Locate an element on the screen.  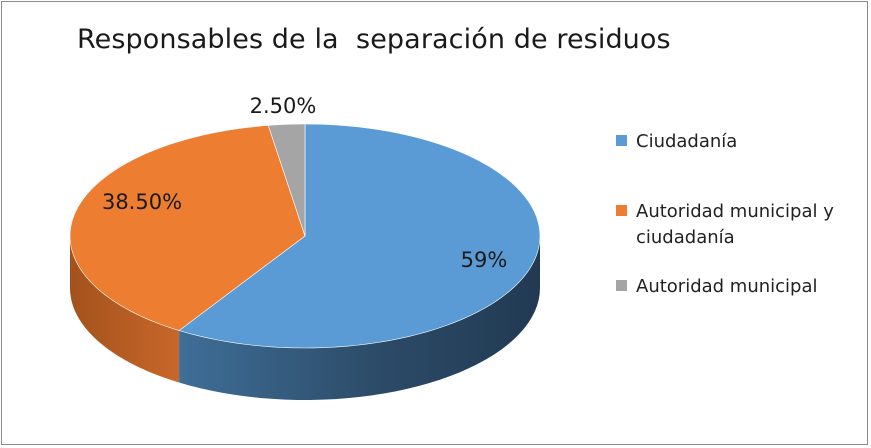
legend-label-line: Ciudadanía is located at coordinates (687, 141).